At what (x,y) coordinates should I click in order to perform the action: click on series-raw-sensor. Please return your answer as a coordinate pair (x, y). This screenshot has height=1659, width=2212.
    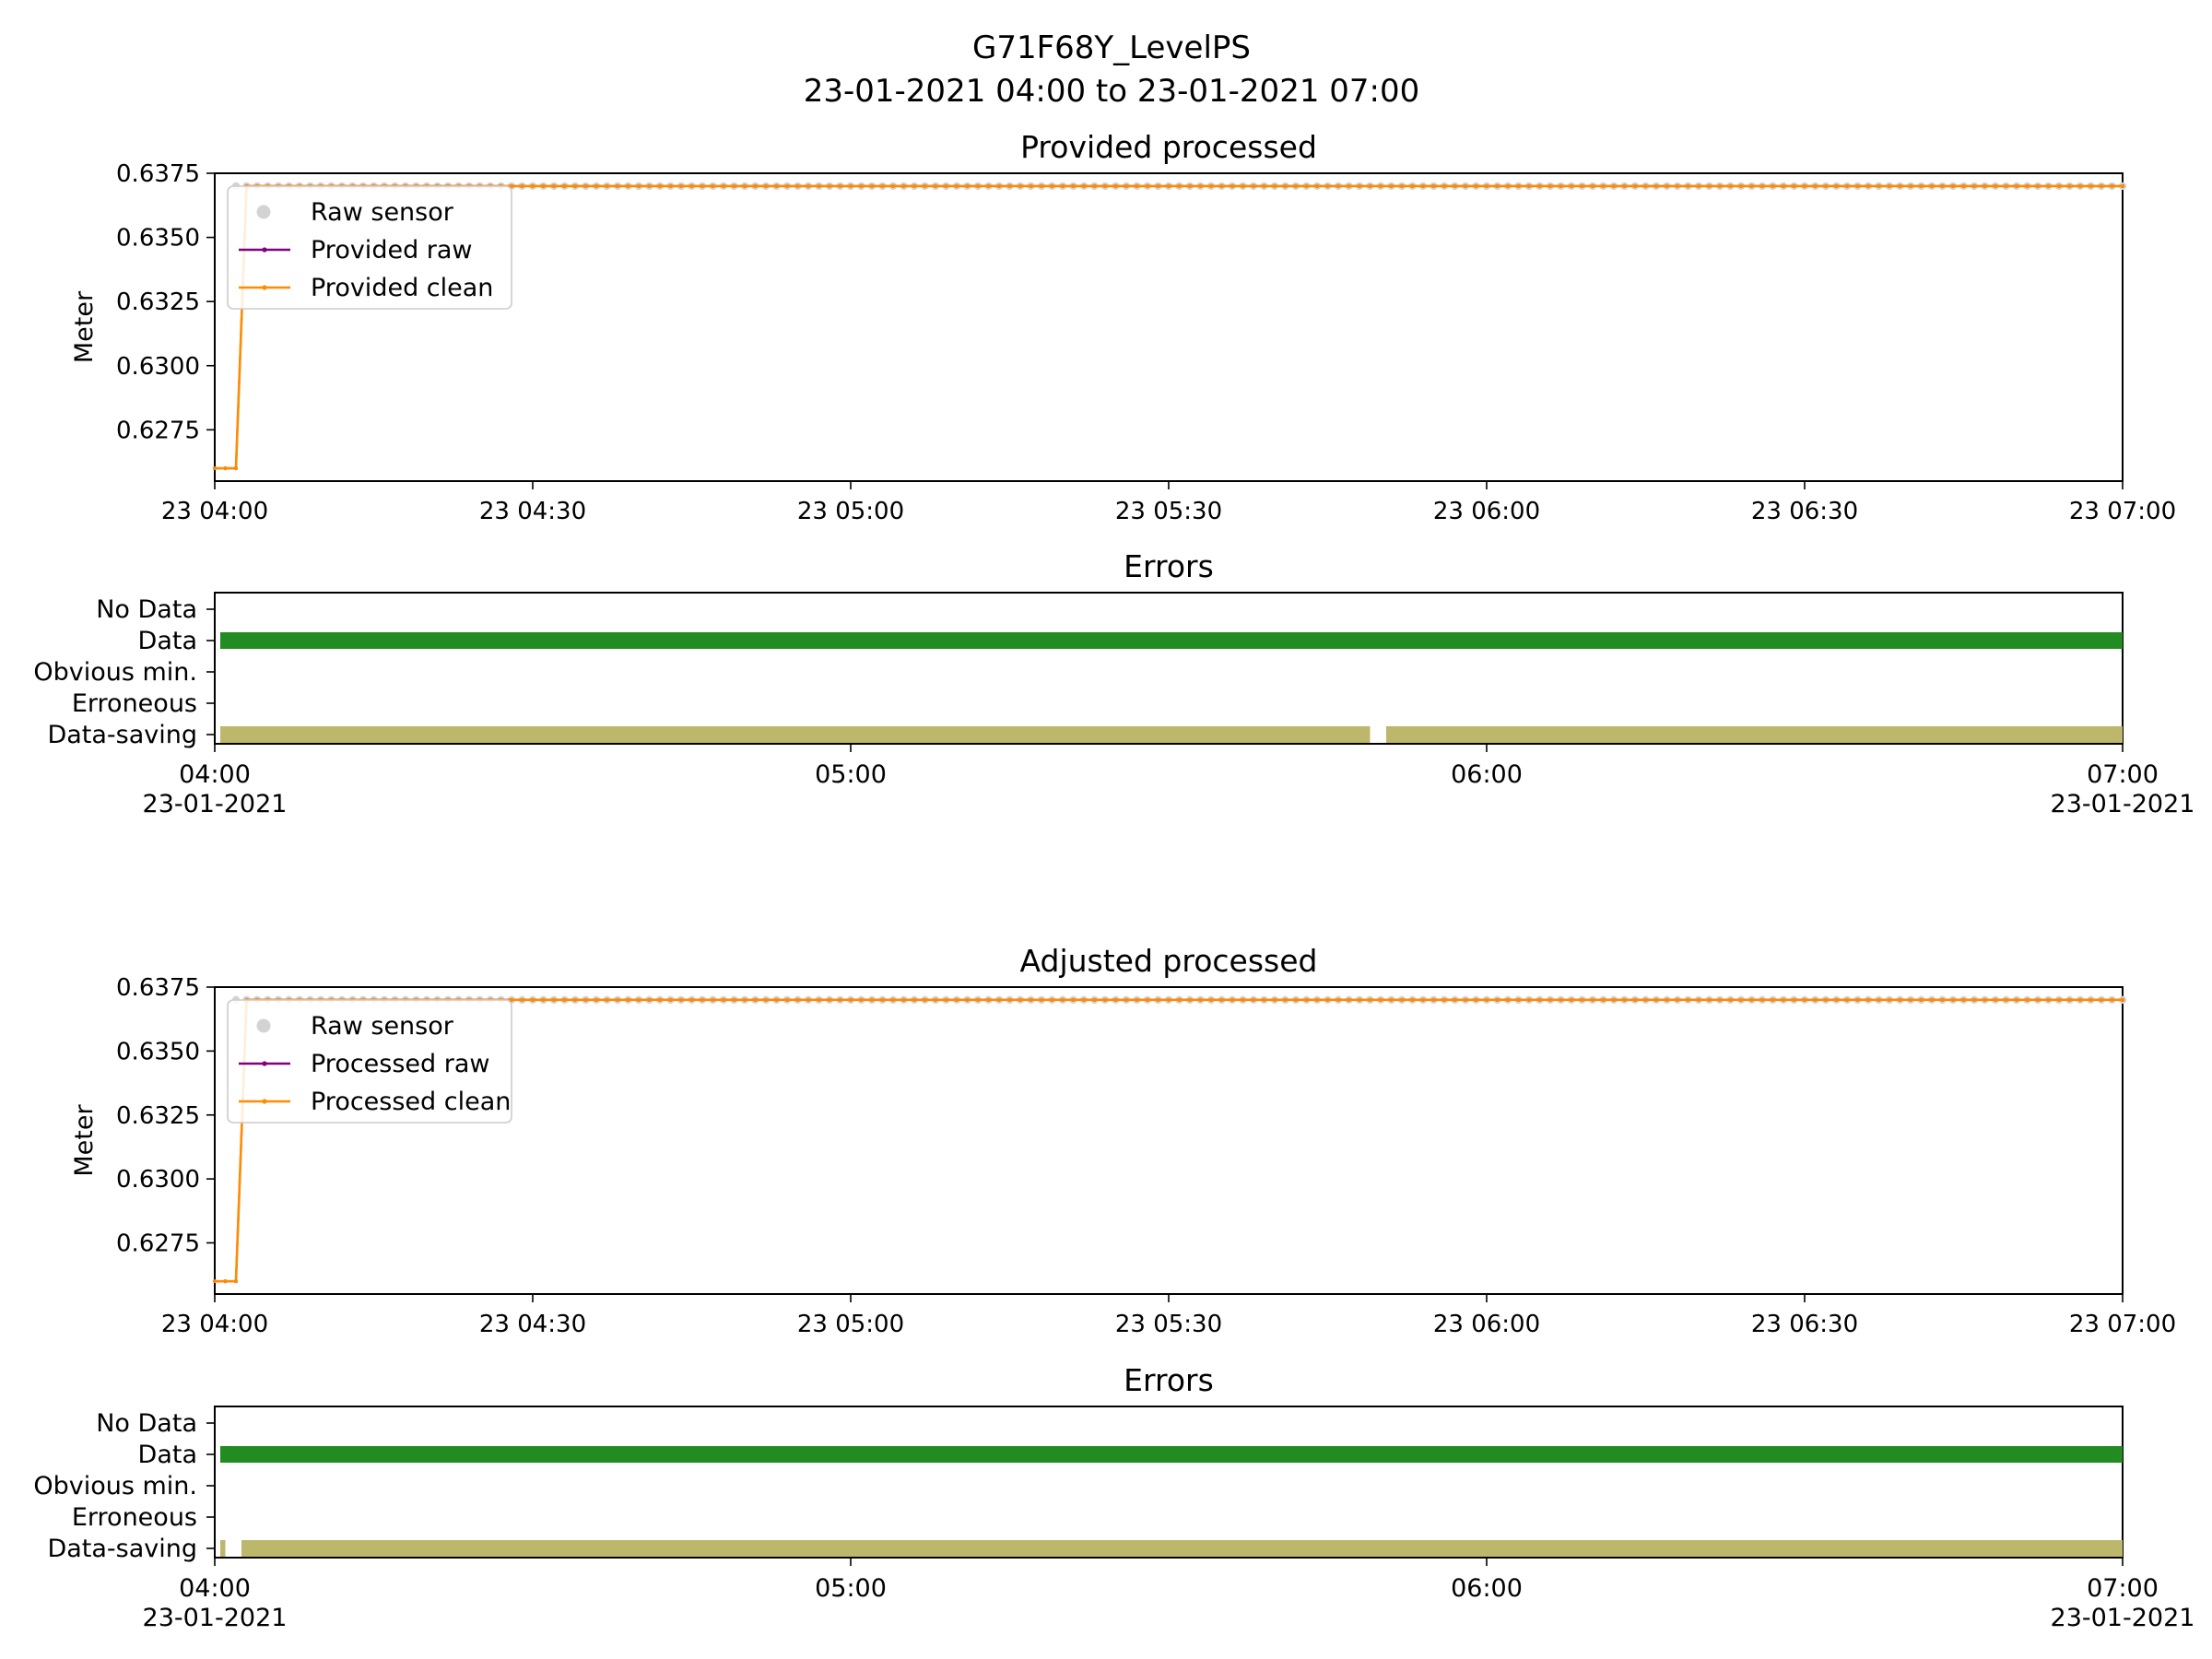
    Looking at the image, I should click on (1179, 1000).